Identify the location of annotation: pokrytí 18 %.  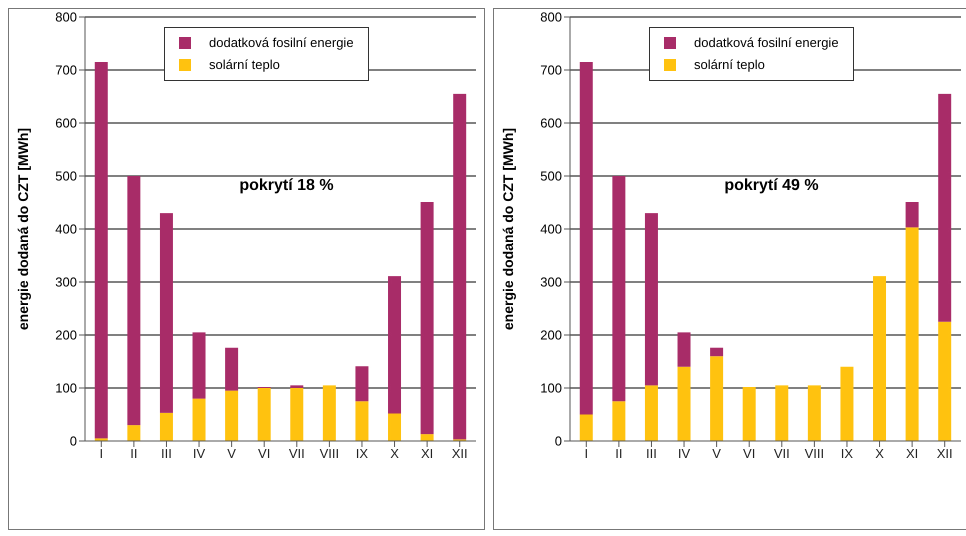
(286, 186).